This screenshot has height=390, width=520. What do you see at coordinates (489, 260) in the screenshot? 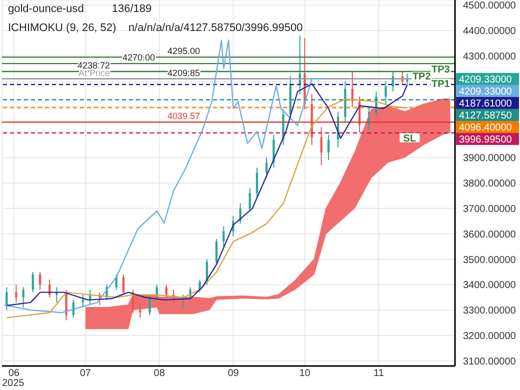
I see `y-tick-label: 3500.00000` at bounding box center [489, 260].